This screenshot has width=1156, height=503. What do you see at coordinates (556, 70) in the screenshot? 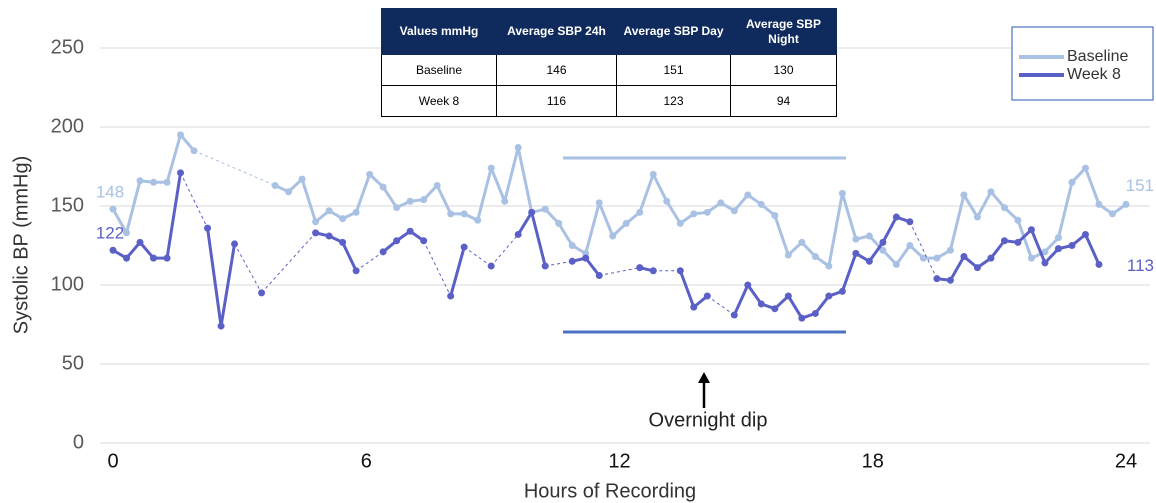
I see `table-cell: 146` at bounding box center [556, 70].